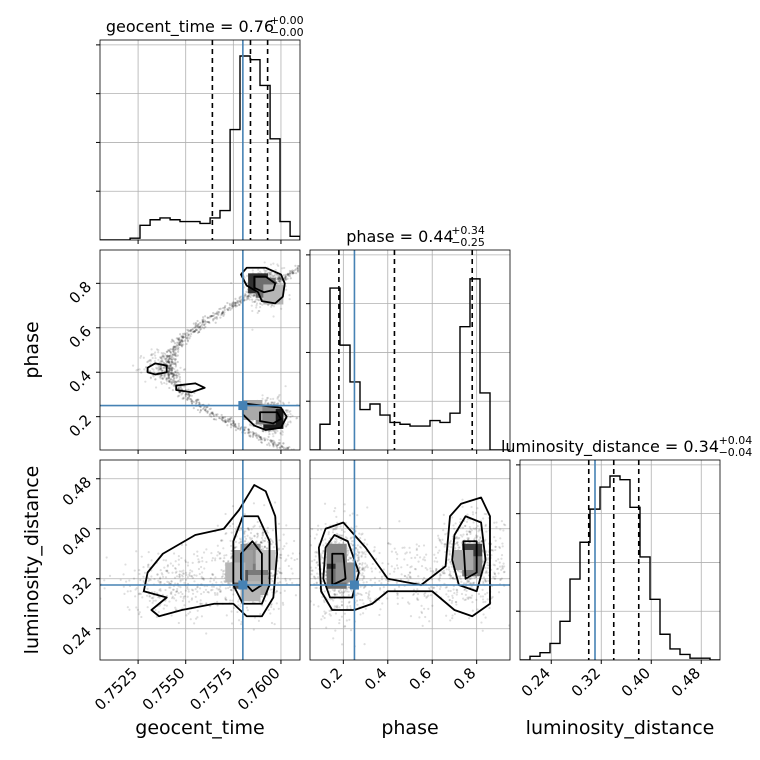  What do you see at coordinates (80, 426) in the screenshot?
I see `y-tick-label: 0.2` at bounding box center [80, 426].